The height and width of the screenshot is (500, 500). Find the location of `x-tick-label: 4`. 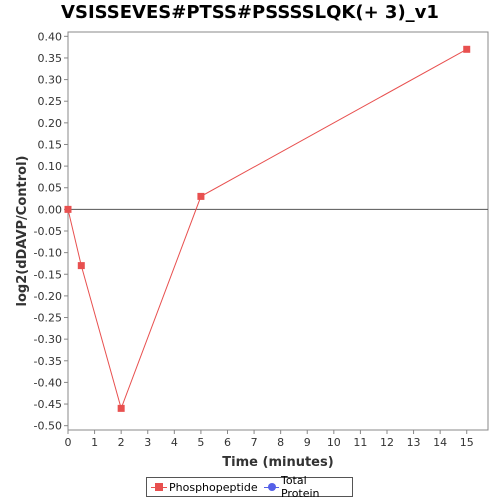

x-tick-label: 4 is located at coordinates (174, 442).